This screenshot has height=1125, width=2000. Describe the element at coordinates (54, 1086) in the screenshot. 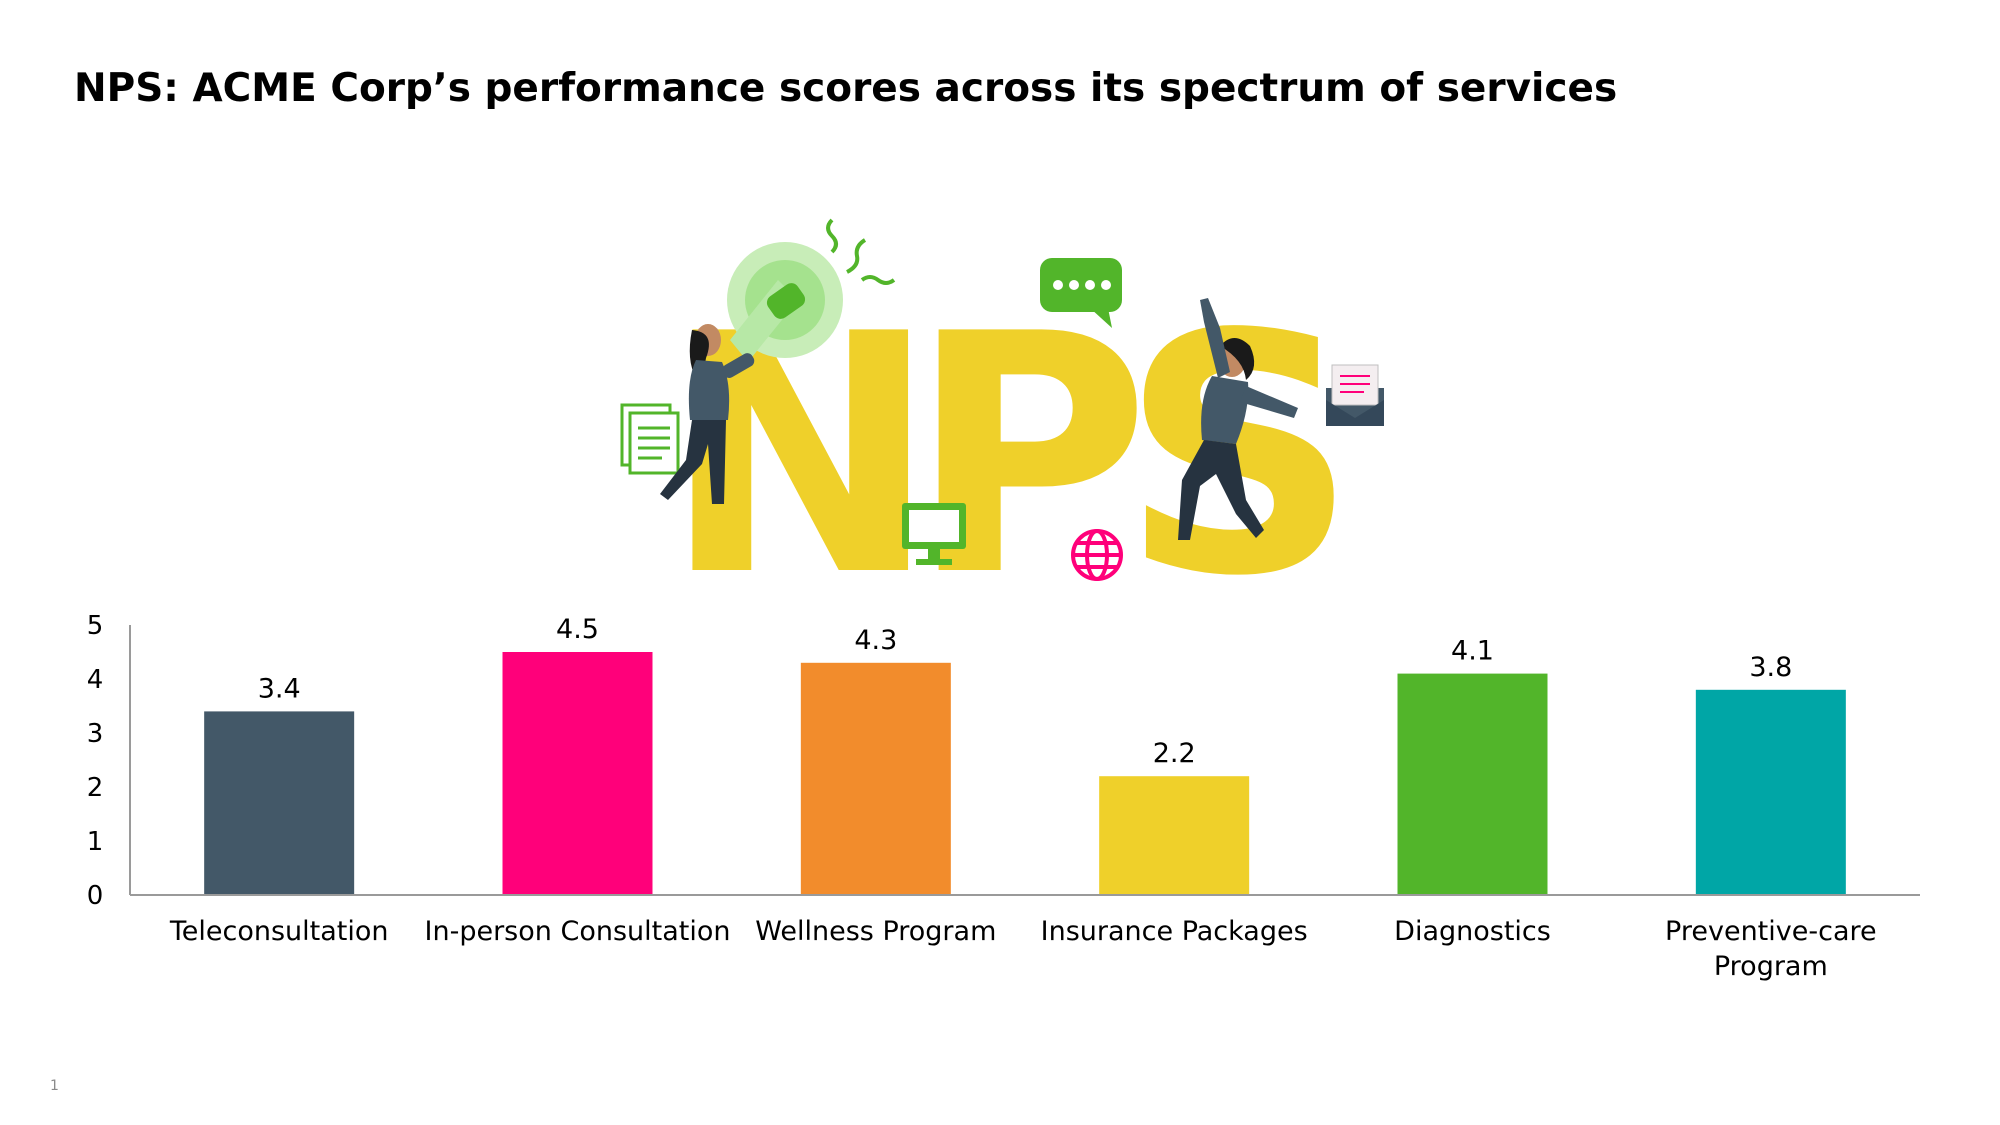

I see `slide-number: 1` at that location.